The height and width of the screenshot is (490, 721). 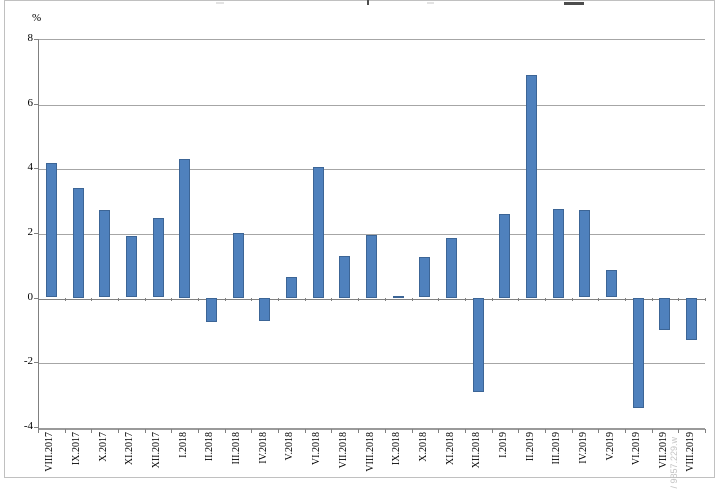 I want to click on bar-I.2019, so click(x=504, y=256).